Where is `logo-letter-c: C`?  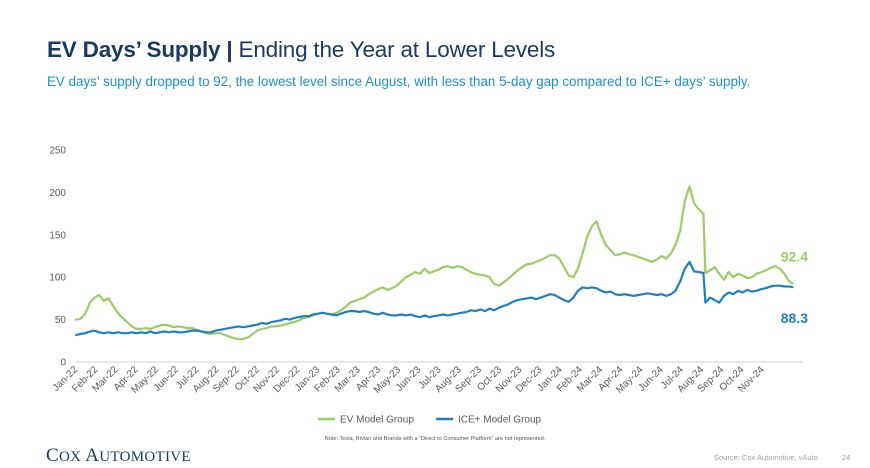 logo-letter-c: C is located at coordinates (52, 455).